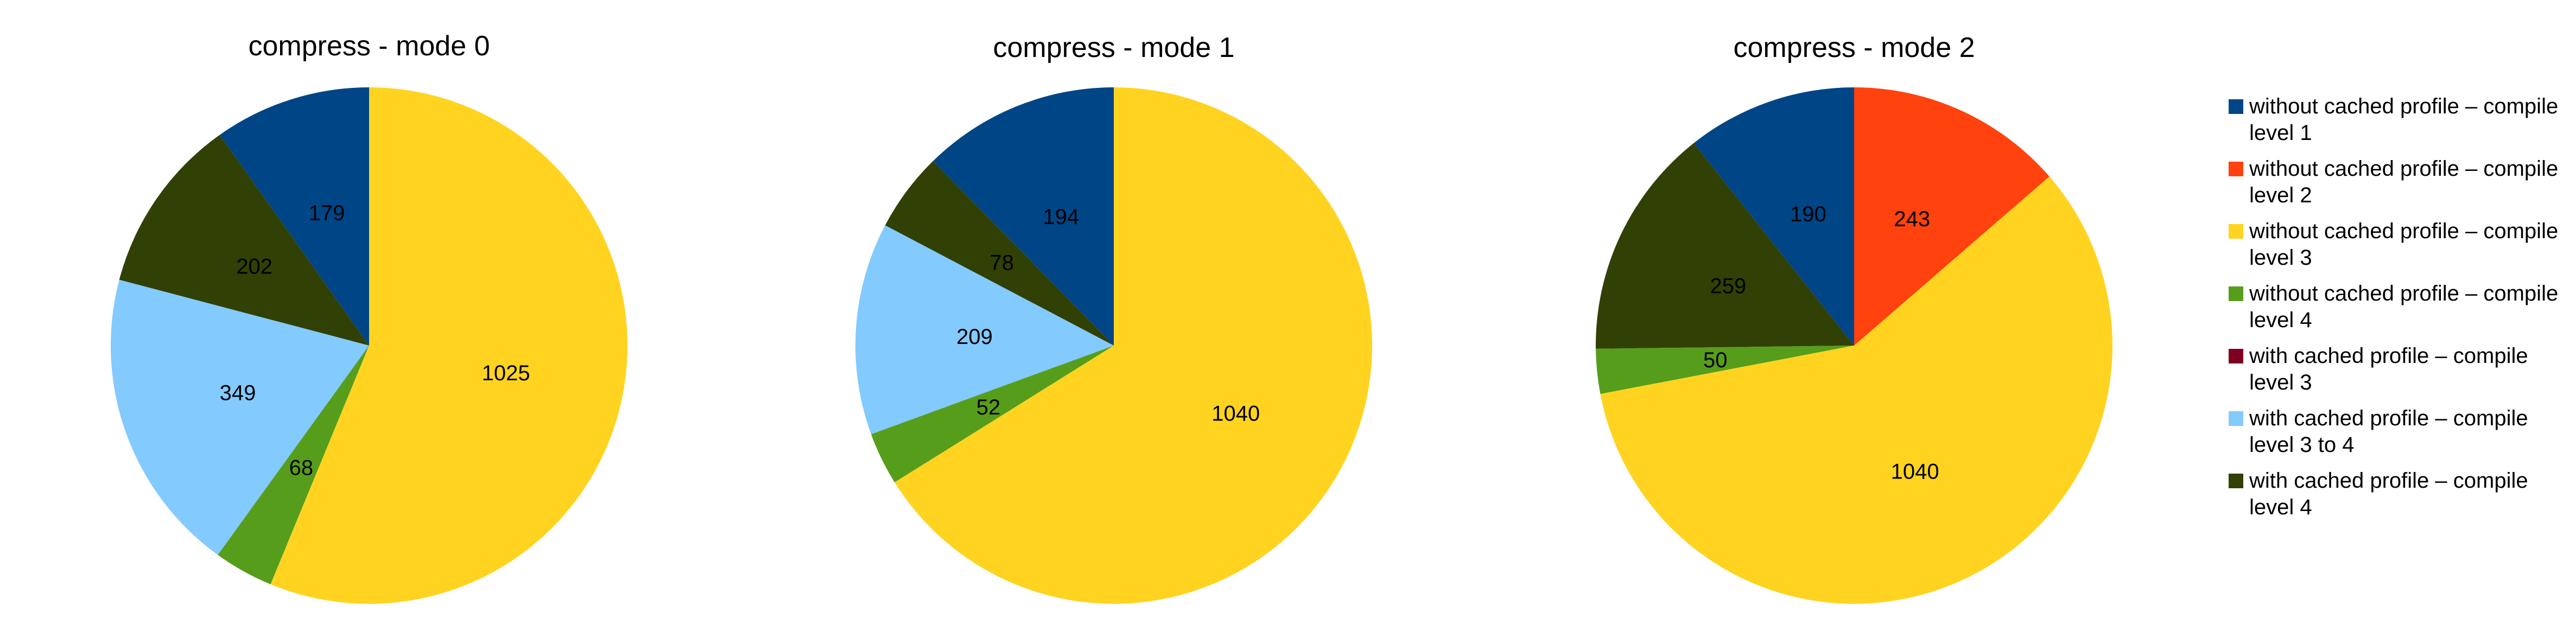 This screenshot has height=619, width=2576. I want to click on slice-label: 243, so click(1912, 219).